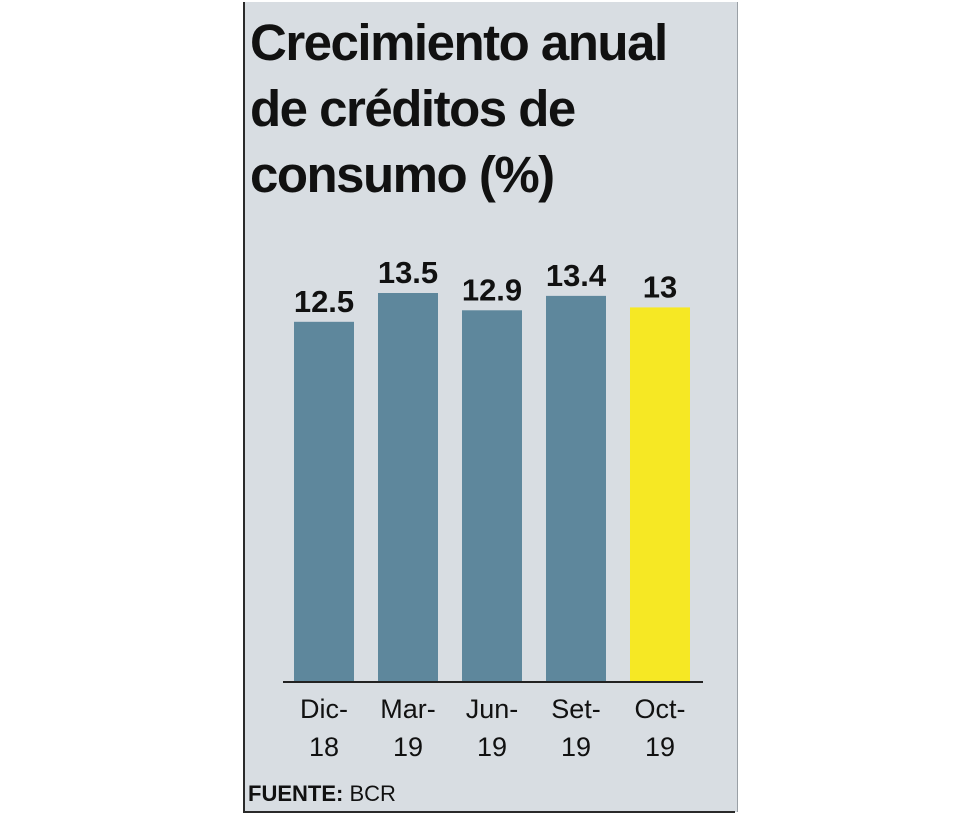  Describe the element at coordinates (408, 272) in the screenshot. I see `data-label: 13.5` at that location.